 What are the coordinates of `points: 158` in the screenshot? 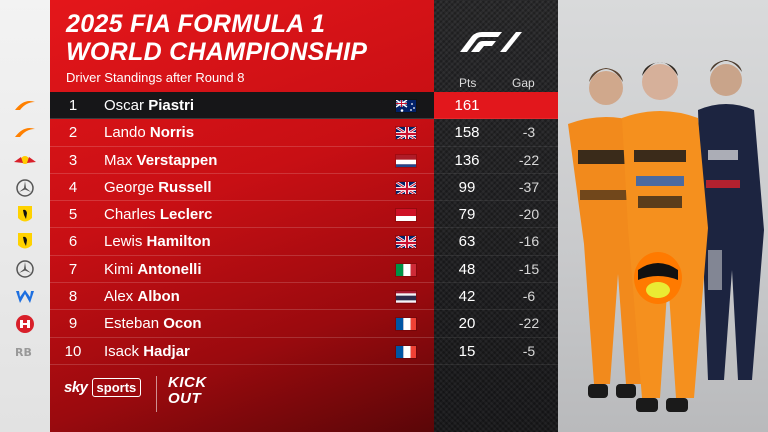 It's located at (467, 133).